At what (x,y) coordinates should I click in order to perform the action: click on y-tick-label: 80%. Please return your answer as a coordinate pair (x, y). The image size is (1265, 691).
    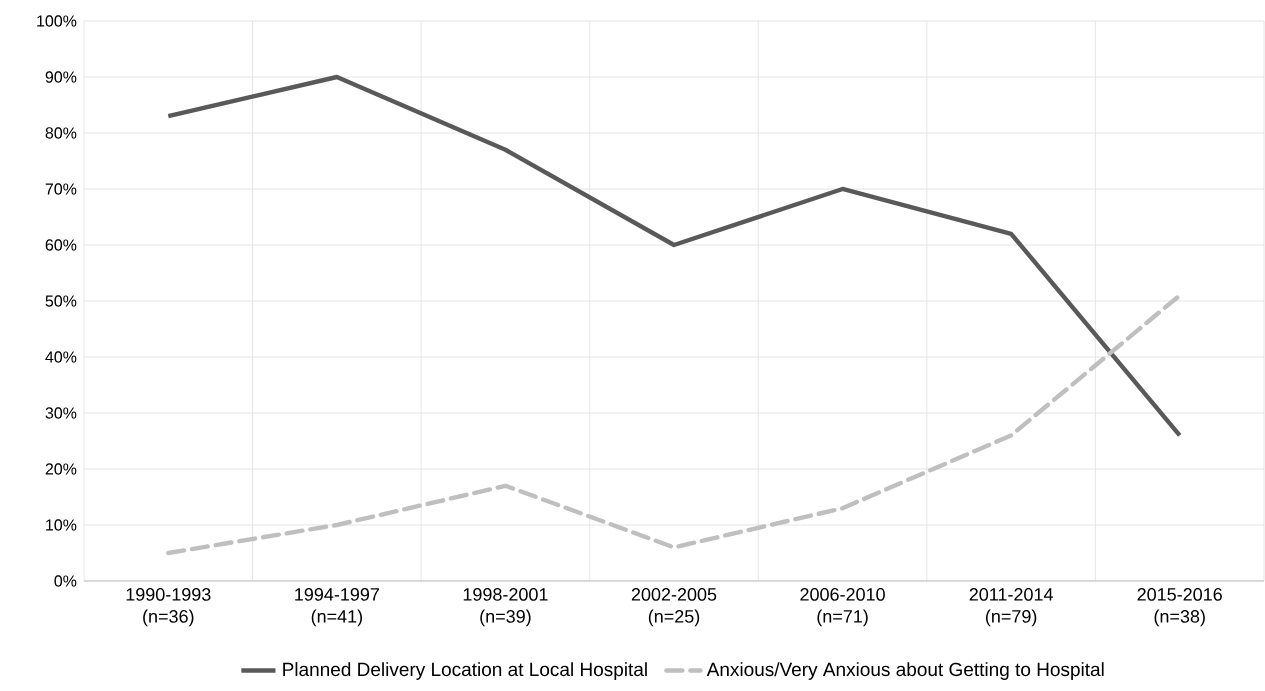
    Looking at the image, I should click on (61, 133).